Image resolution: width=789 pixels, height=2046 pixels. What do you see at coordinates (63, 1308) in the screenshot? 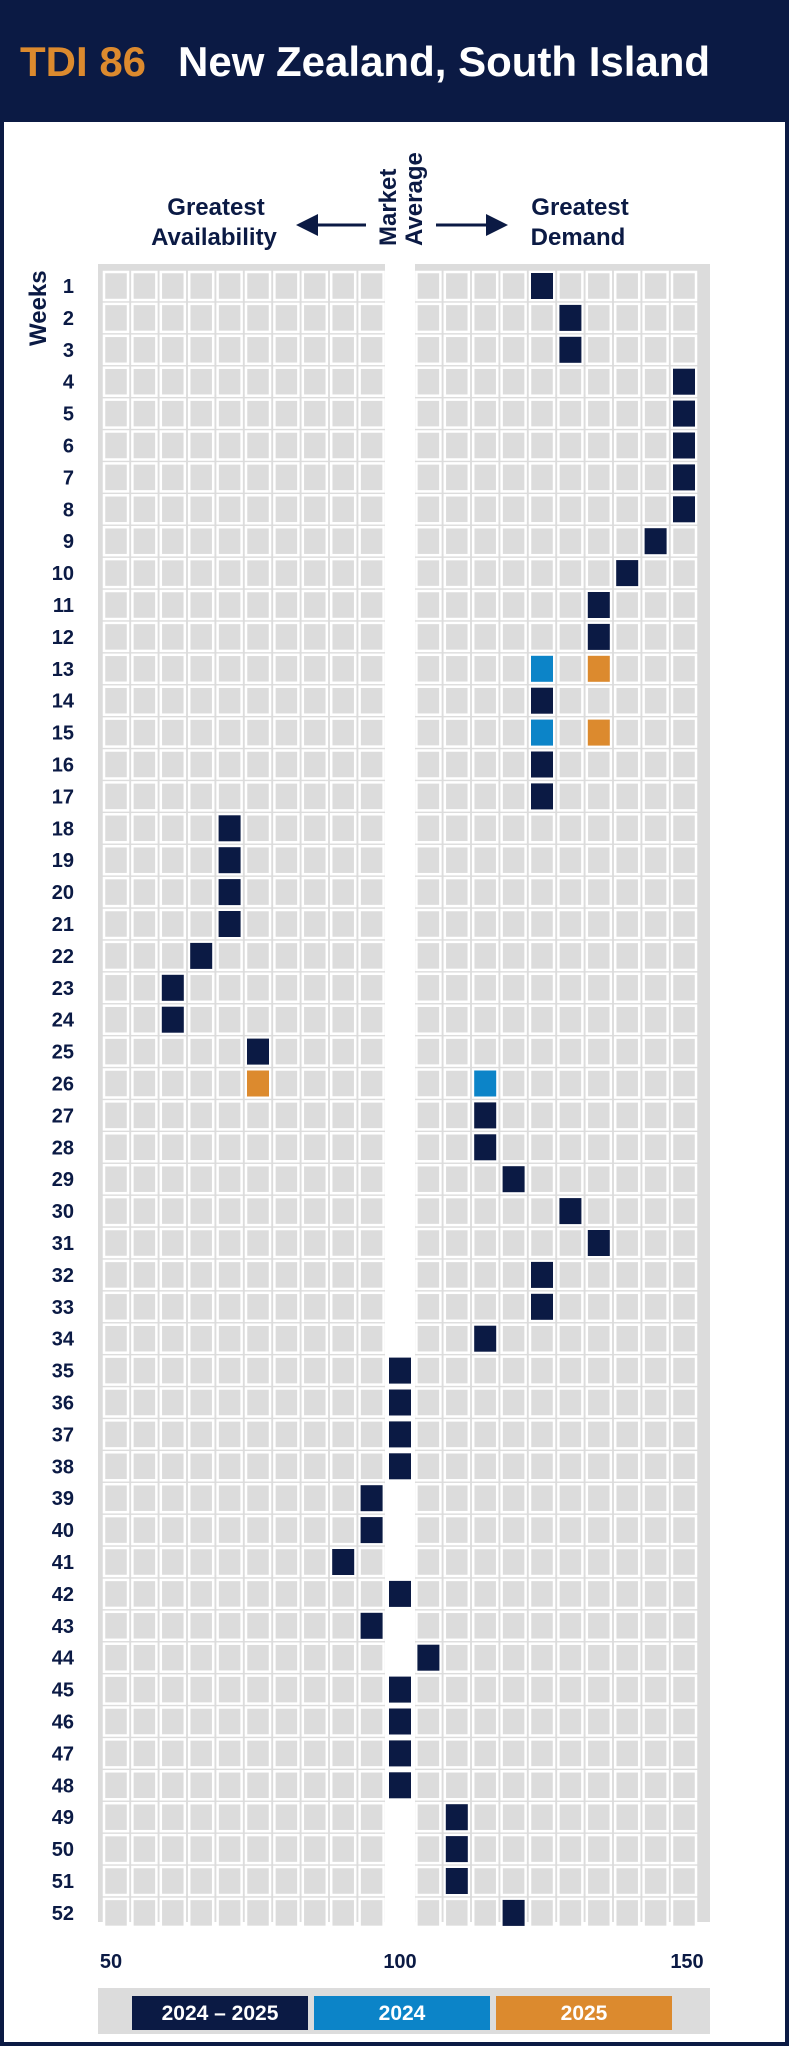
I see `week-label: 33` at bounding box center [63, 1308].